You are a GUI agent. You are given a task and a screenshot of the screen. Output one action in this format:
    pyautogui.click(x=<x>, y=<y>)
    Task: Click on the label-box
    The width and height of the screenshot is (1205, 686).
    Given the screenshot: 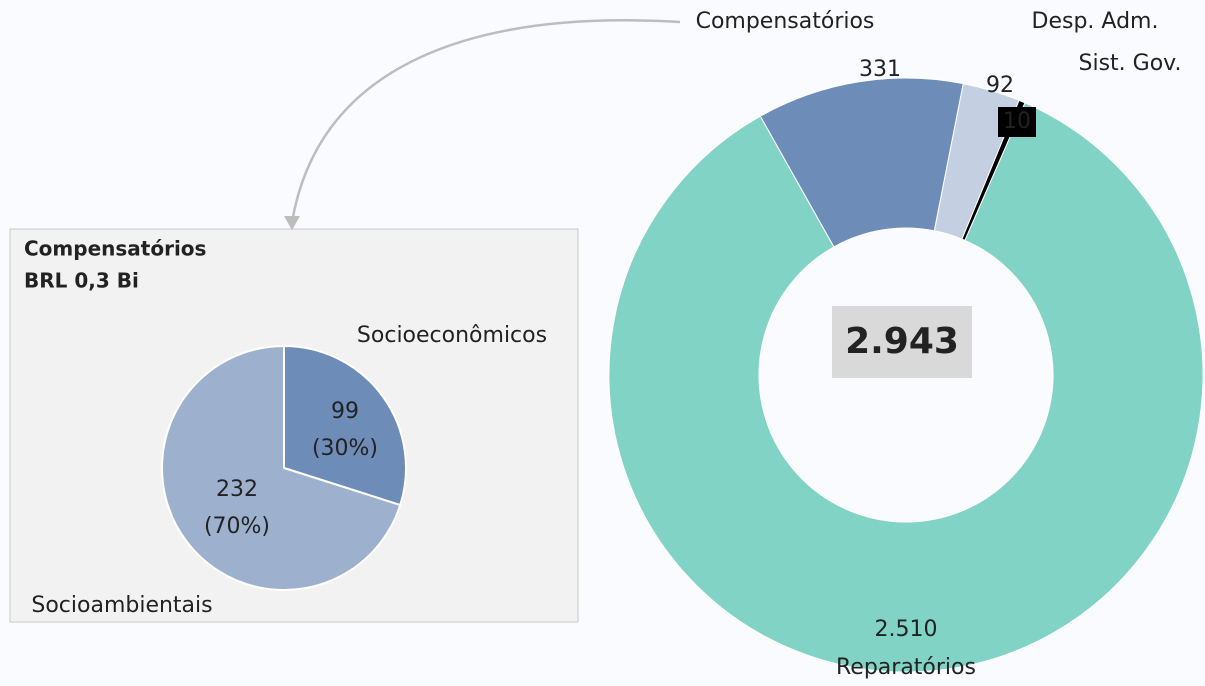 What is the action you would take?
    pyautogui.click(x=1017, y=122)
    